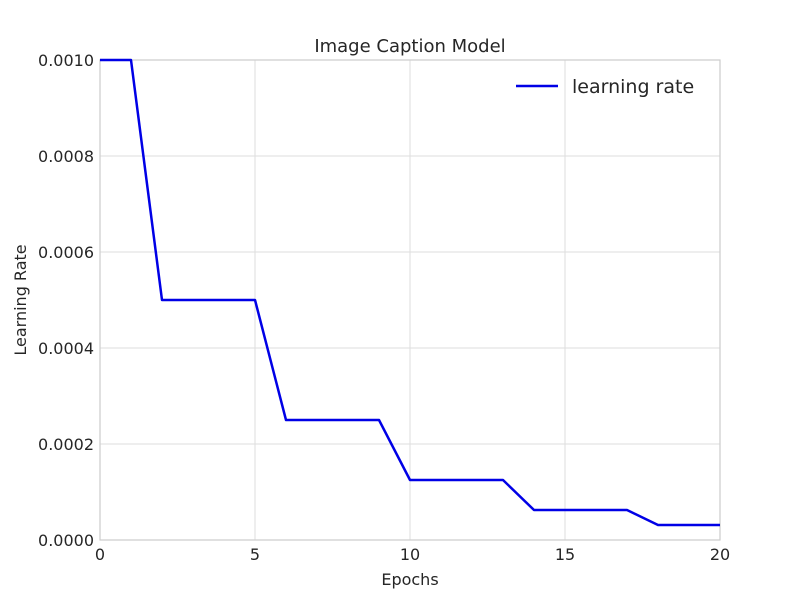 This screenshot has height=600, width=800. What do you see at coordinates (66, 348) in the screenshot?
I see `y-tick-label: 0.0004` at bounding box center [66, 348].